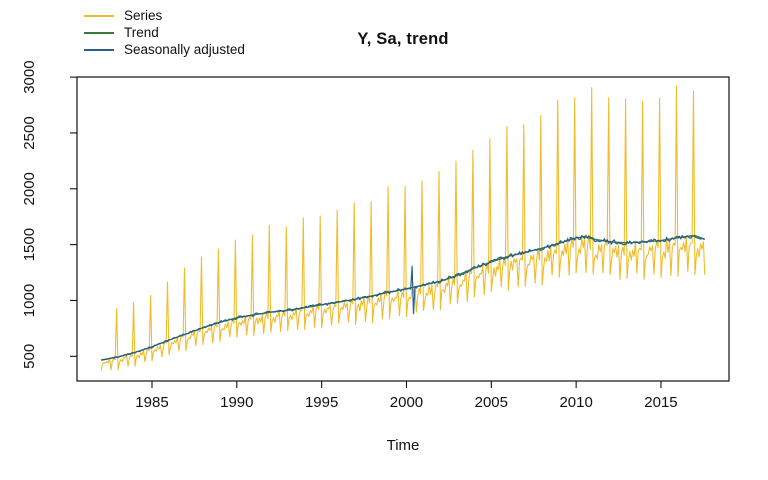  I want to click on legend-item-trend: Trend, so click(164, 32).